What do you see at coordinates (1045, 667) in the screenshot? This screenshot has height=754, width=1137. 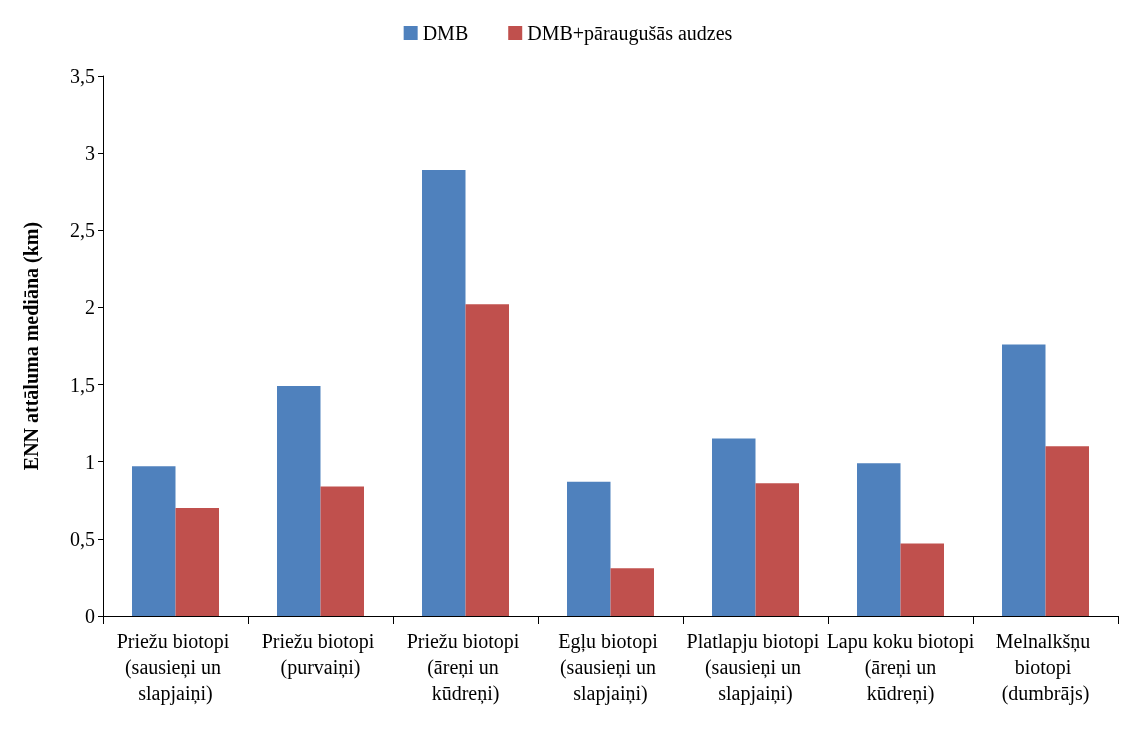 I see `x-tick-label: Melnalkšņu biotopi (dumbrājs)` at bounding box center [1045, 667].